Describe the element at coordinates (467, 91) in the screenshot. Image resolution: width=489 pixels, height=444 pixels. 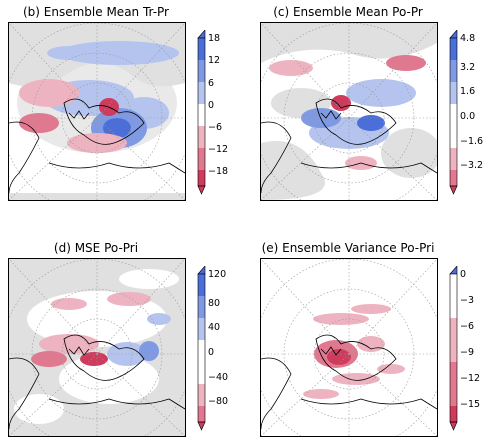
I see `tick-label-c-2: 1.6` at that location.